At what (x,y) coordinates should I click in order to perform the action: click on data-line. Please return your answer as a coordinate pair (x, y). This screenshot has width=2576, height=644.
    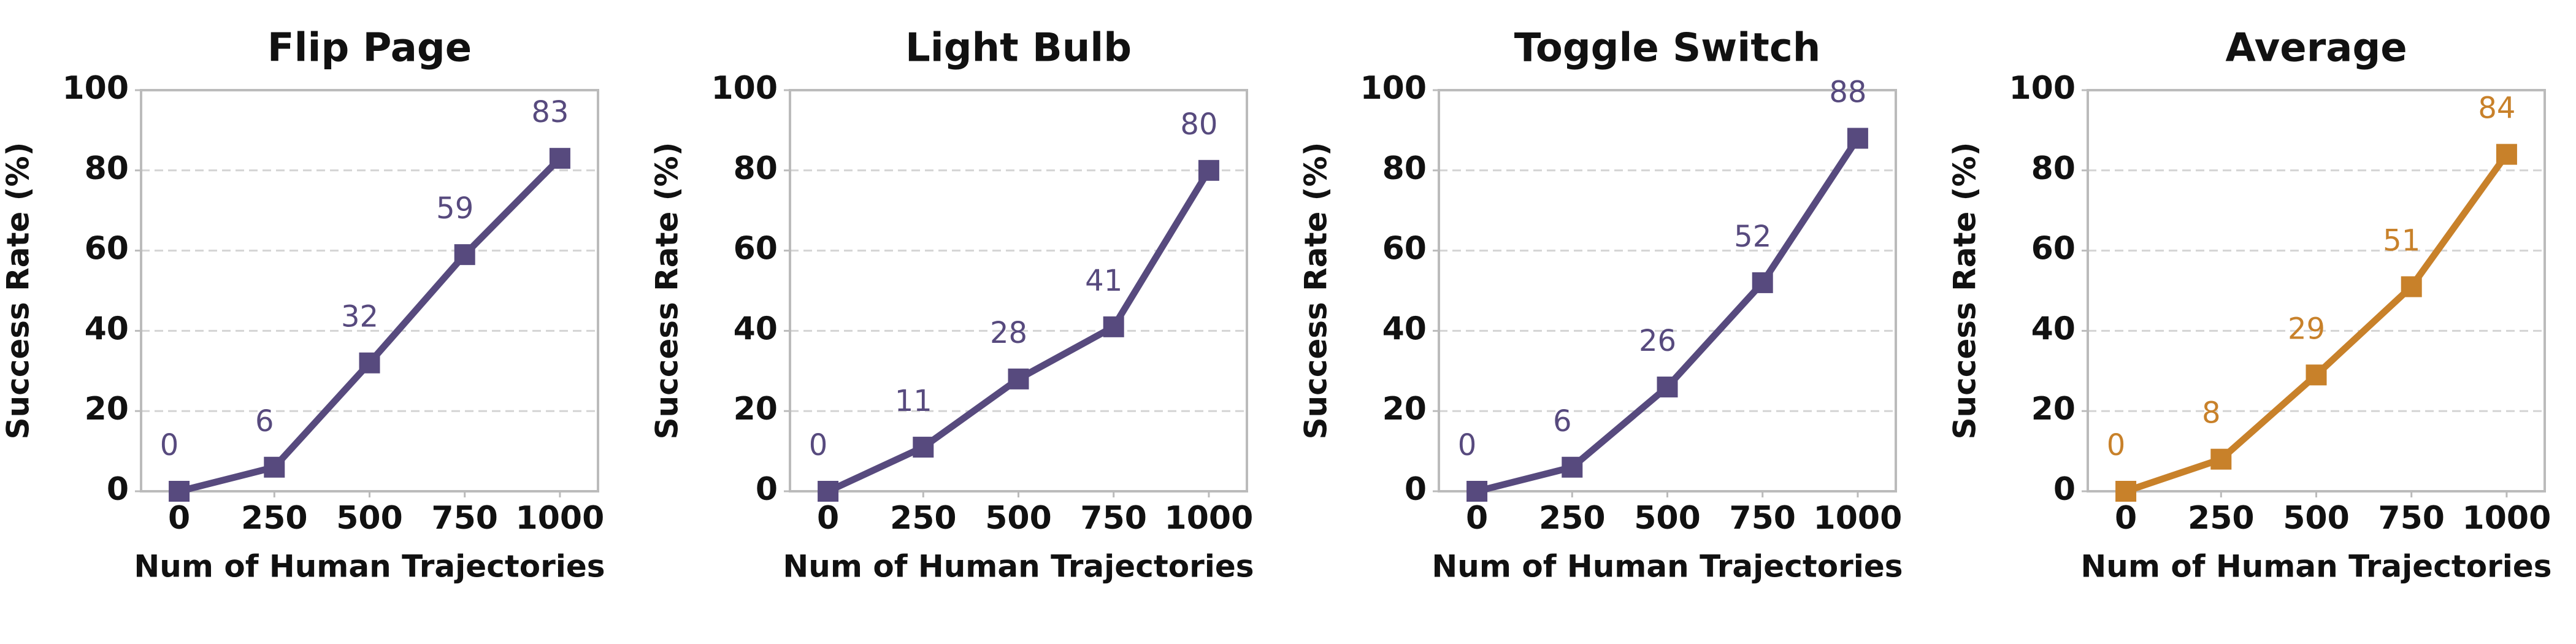
    Looking at the image, I should click on (1668, 315).